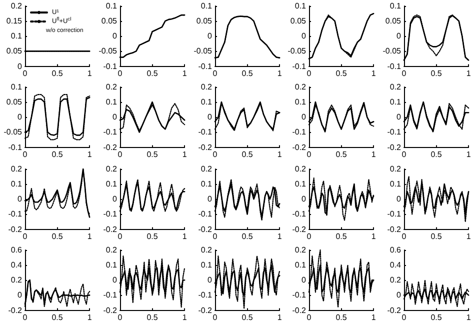 This screenshot has height=325, width=474. What do you see at coordinates (396, 265) in the screenshot?
I see `y-tick-label: 0.4` at bounding box center [396, 265].